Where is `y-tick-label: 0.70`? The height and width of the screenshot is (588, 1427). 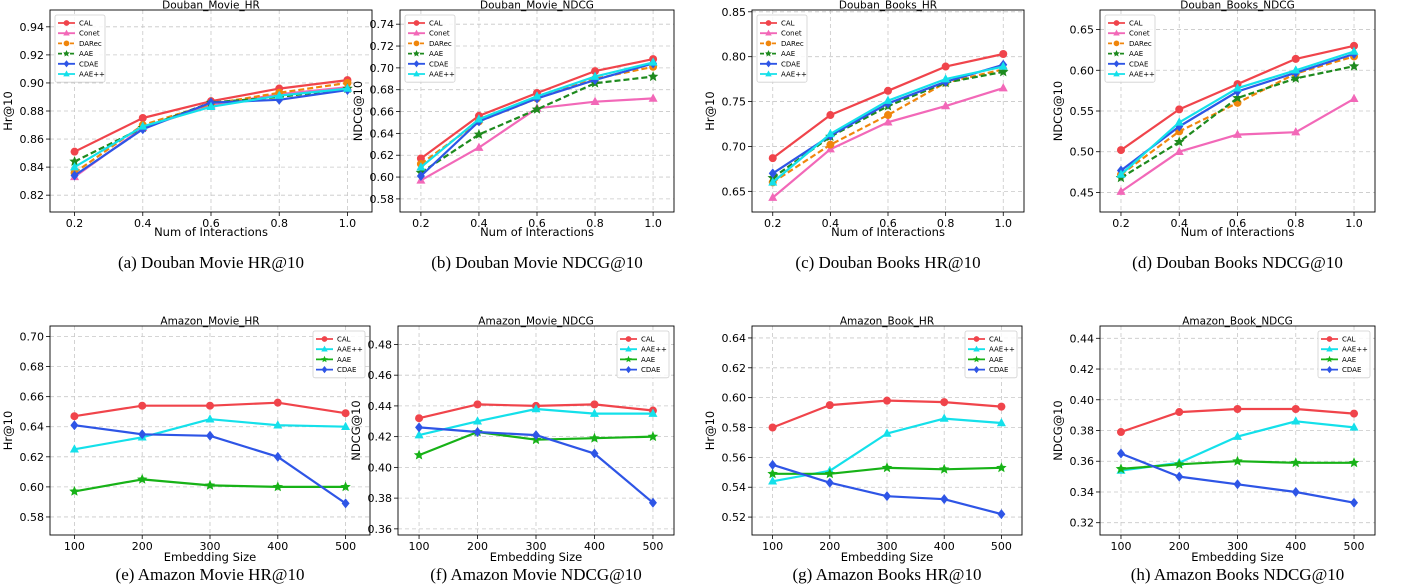 y-tick-label: 0.70 is located at coordinates (32, 337).